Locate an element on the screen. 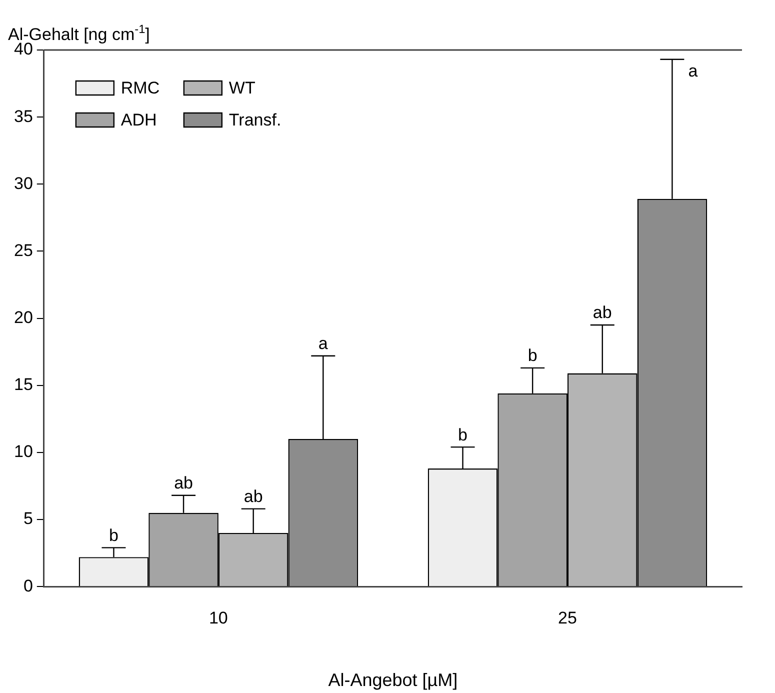 The width and height of the screenshot is (775, 693). y-tick-label: 30 is located at coordinates (23, 183).